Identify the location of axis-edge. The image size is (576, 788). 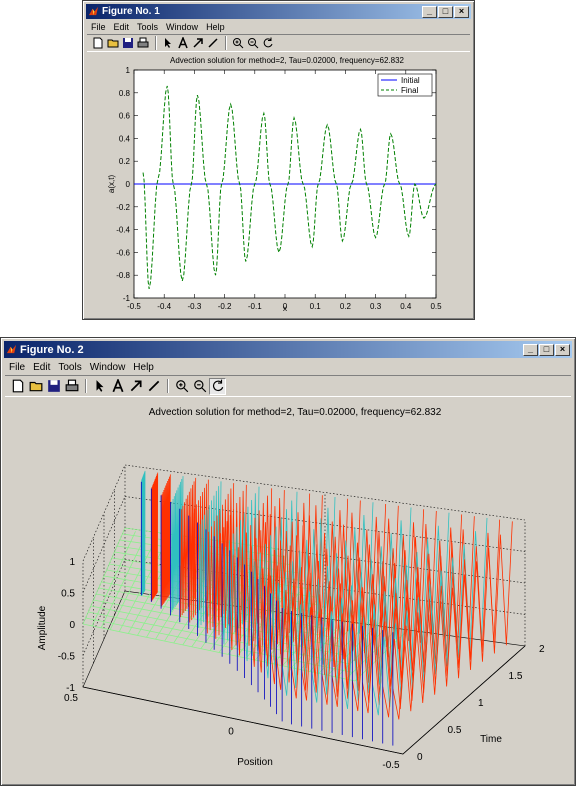
(243, 720).